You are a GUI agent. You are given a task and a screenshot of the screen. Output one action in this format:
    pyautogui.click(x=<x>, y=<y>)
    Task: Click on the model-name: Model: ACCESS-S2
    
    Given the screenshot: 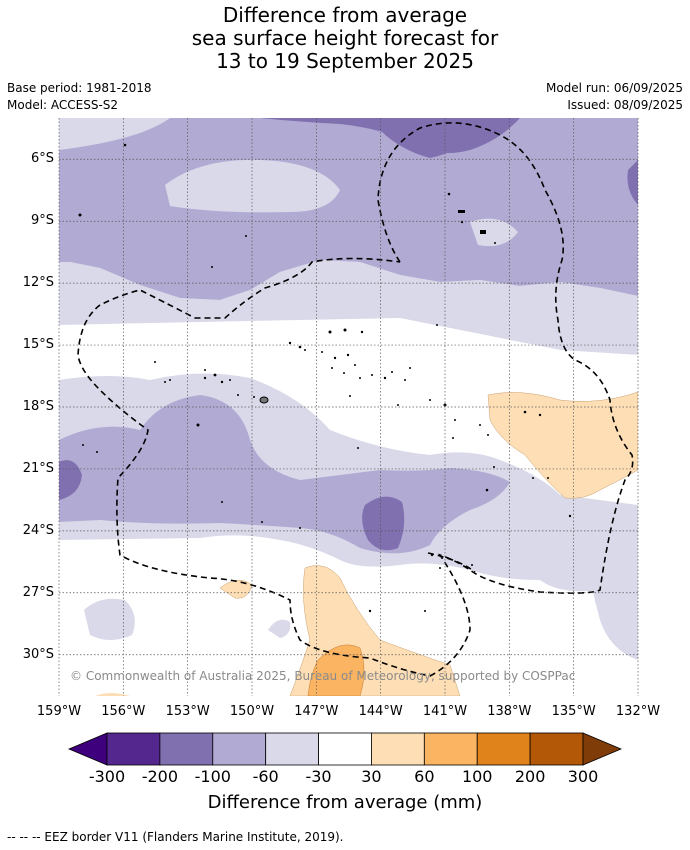 What is the action you would take?
    pyautogui.click(x=63, y=105)
    